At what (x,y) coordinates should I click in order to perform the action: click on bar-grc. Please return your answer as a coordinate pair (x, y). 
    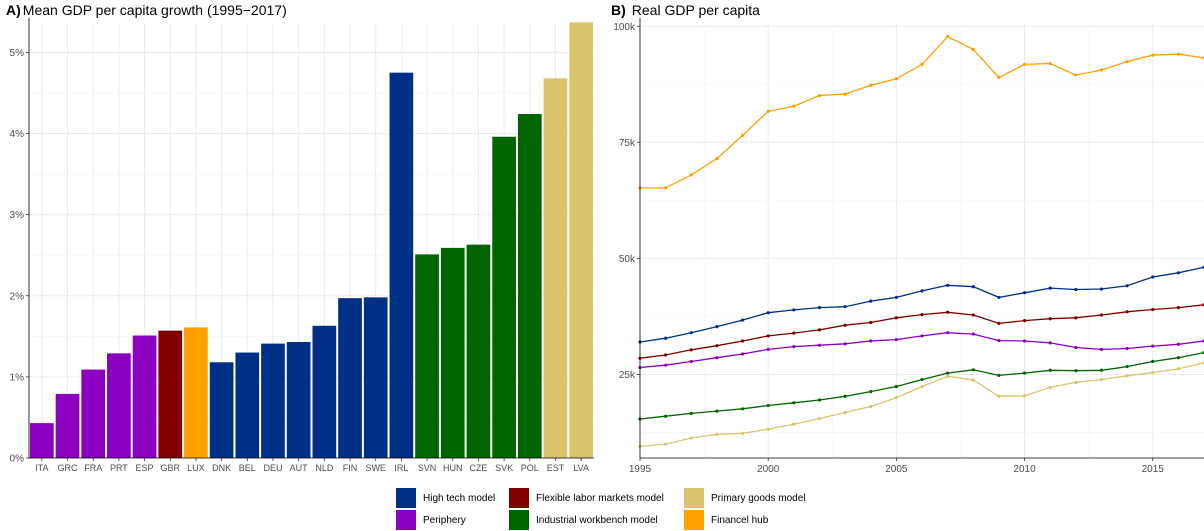
    Looking at the image, I should click on (67, 425).